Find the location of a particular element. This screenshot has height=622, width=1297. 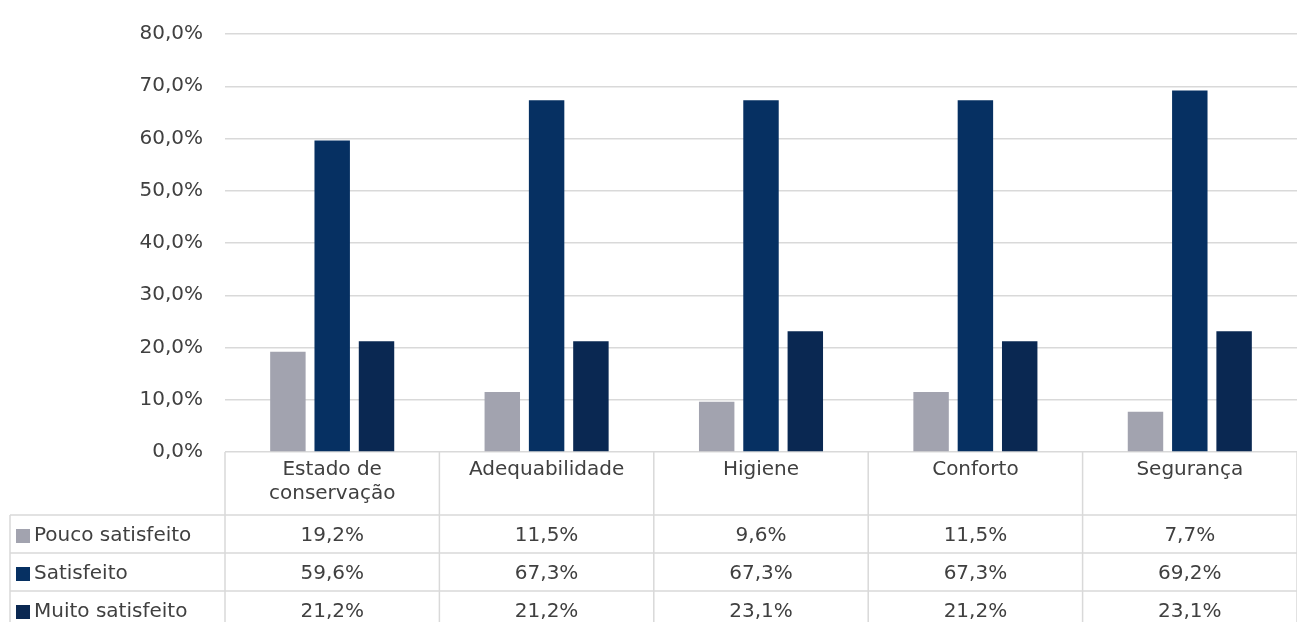

x-tick-label: Estado de conservação is located at coordinates (332, 480).